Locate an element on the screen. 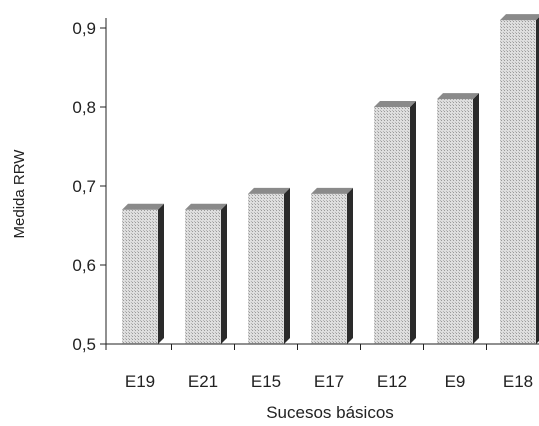 This screenshot has width=539, height=426. x-tick-label: E9 is located at coordinates (455, 381).